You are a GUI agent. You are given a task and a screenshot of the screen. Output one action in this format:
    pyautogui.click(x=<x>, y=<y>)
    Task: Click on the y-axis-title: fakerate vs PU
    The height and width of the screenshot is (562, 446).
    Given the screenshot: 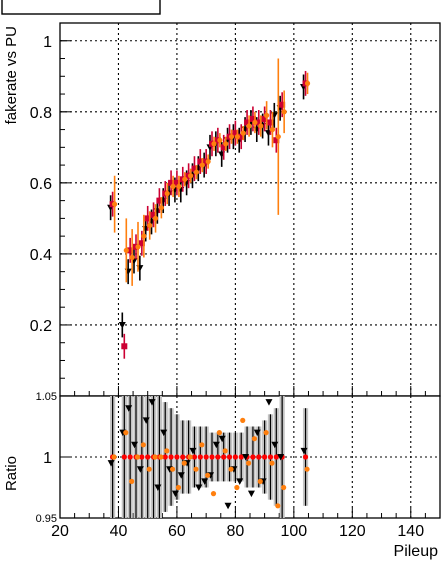 What is the action you would take?
    pyautogui.click(x=11, y=75)
    